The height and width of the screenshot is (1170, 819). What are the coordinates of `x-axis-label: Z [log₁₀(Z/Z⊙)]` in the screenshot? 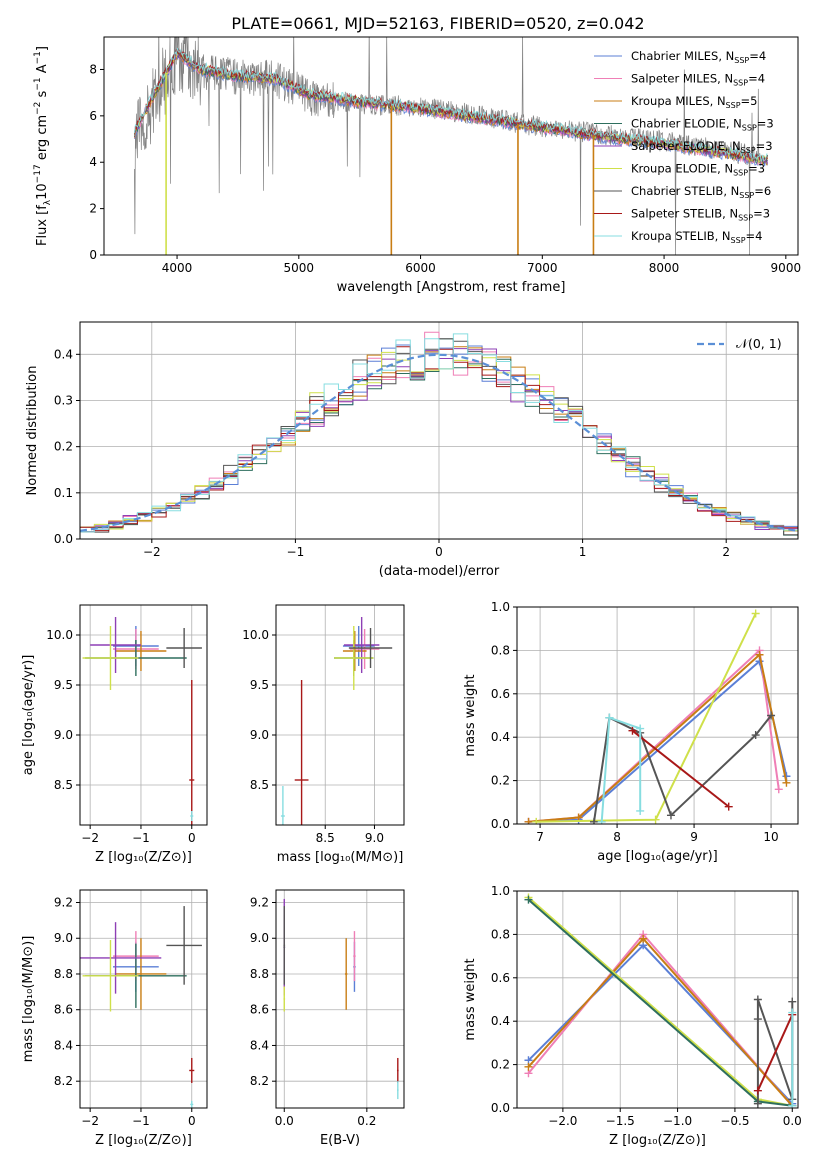 It's located at (657, 1140).